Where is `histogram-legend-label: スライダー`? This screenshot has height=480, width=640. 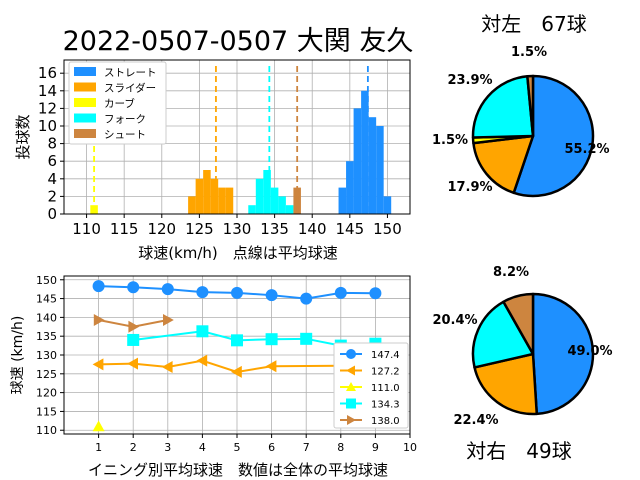
histogram-legend-label: スライダー is located at coordinates (130, 88).